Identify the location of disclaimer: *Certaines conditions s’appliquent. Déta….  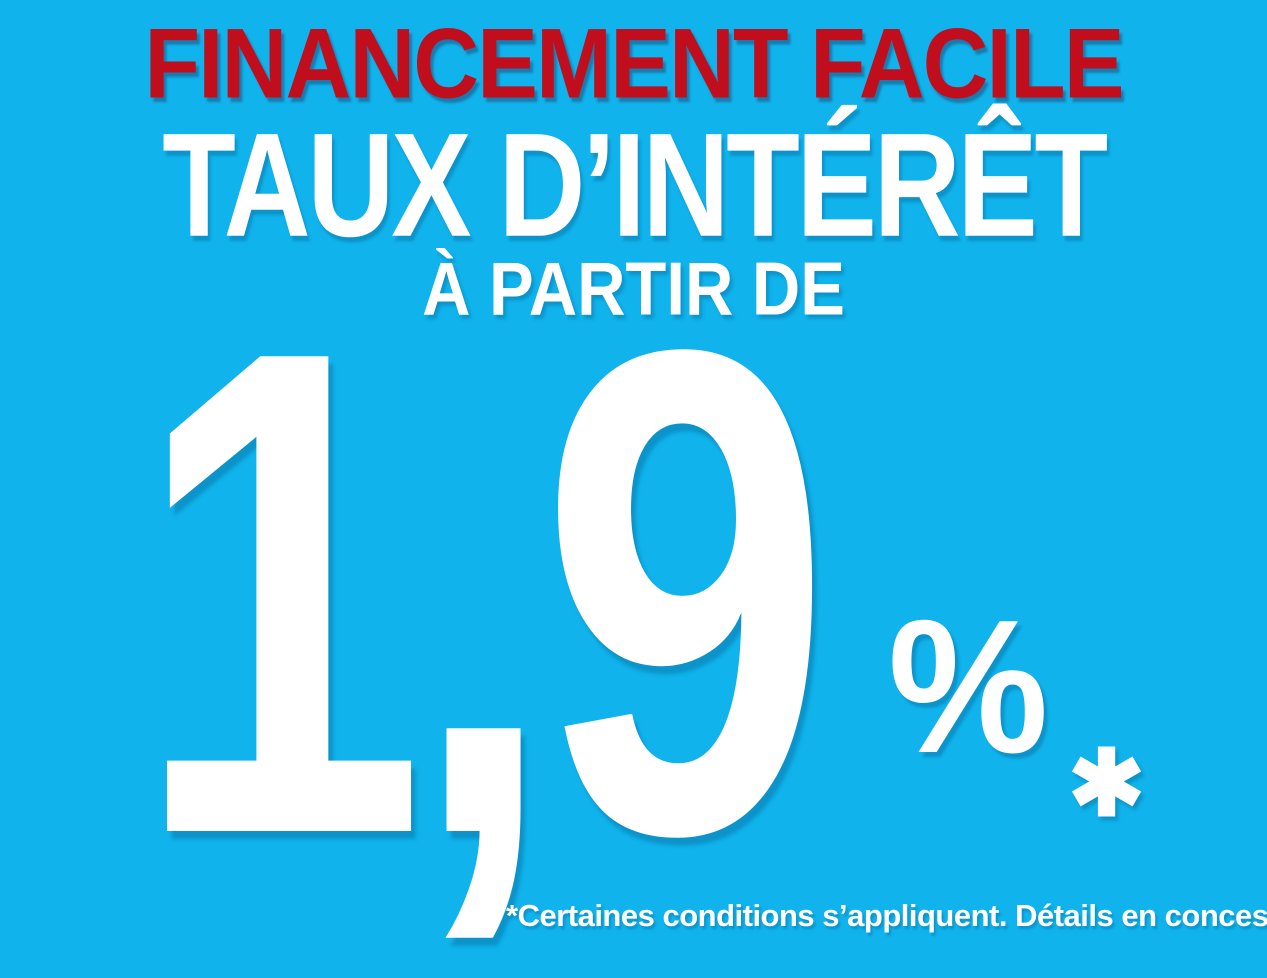
(886, 915).